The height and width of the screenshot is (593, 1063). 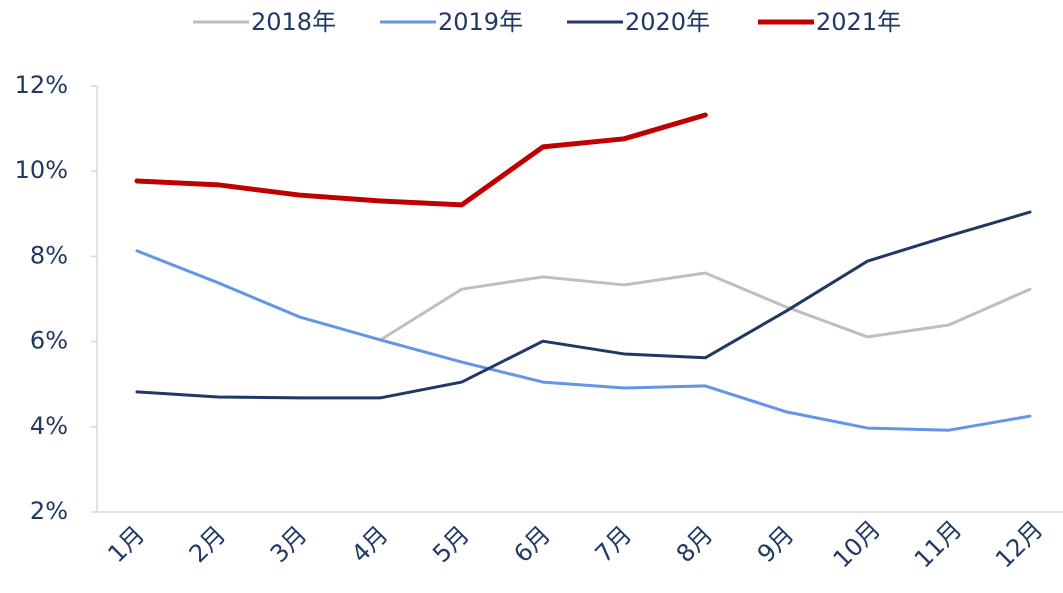 I want to click on x-tick-label: 10月, so click(x=857, y=544).